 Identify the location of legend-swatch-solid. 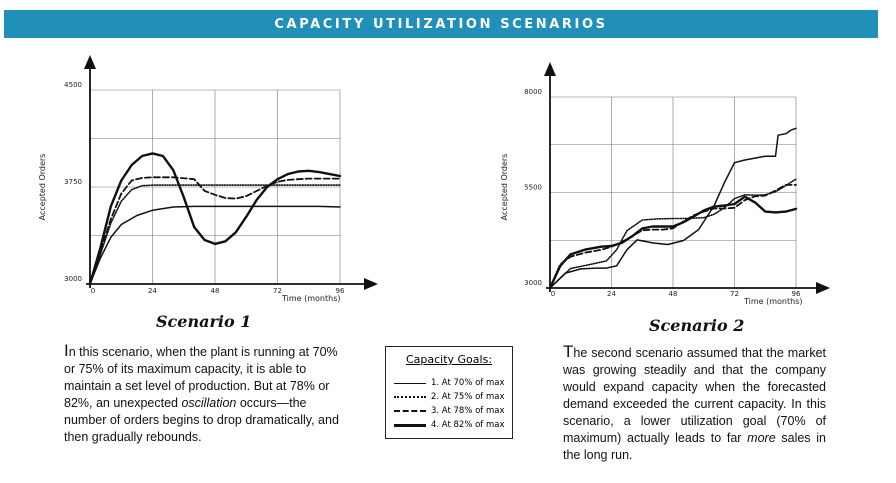
(410, 383).